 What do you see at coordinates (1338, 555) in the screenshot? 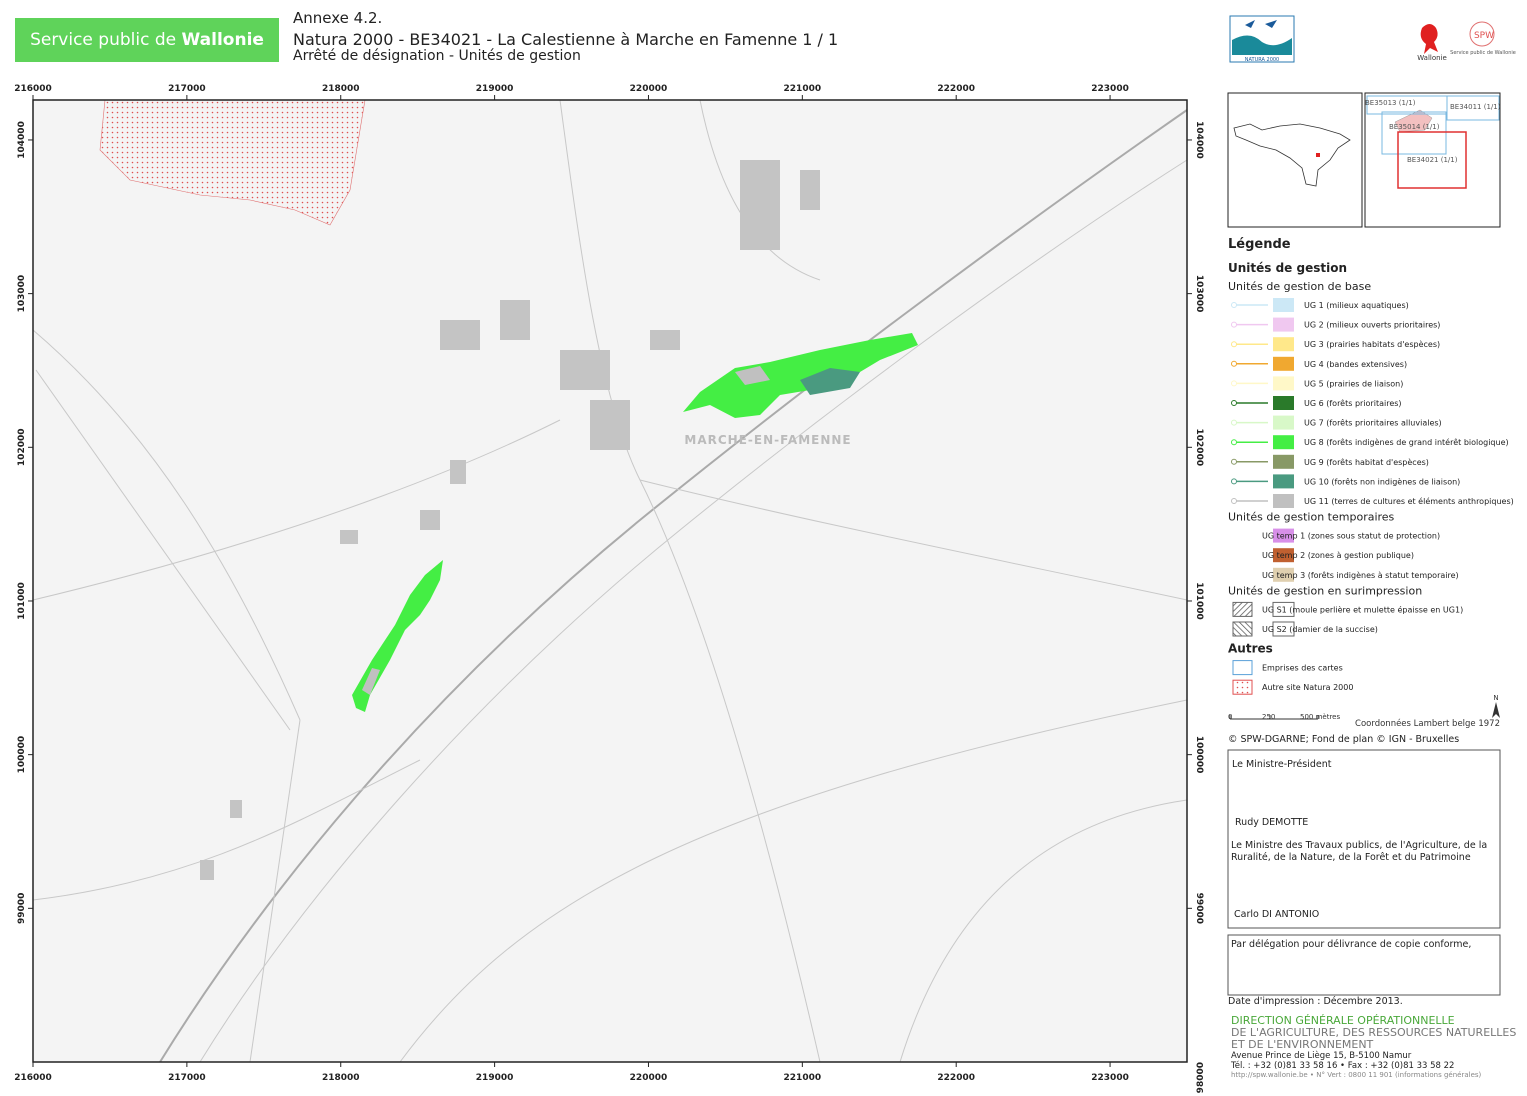
I see `legend-label: UG temp 2 (zones à gestion publique)` at bounding box center [1338, 555].